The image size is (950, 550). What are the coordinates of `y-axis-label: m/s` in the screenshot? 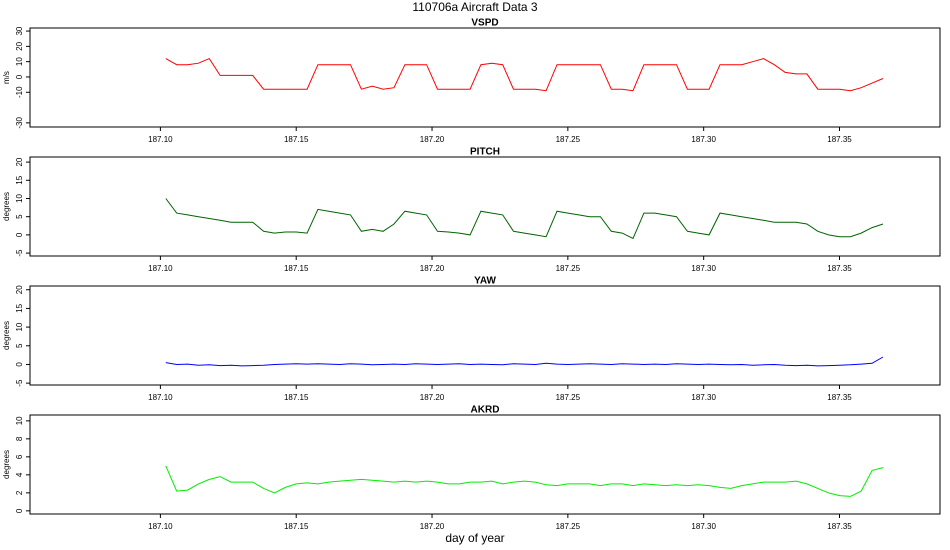 It's located at (6, 77).